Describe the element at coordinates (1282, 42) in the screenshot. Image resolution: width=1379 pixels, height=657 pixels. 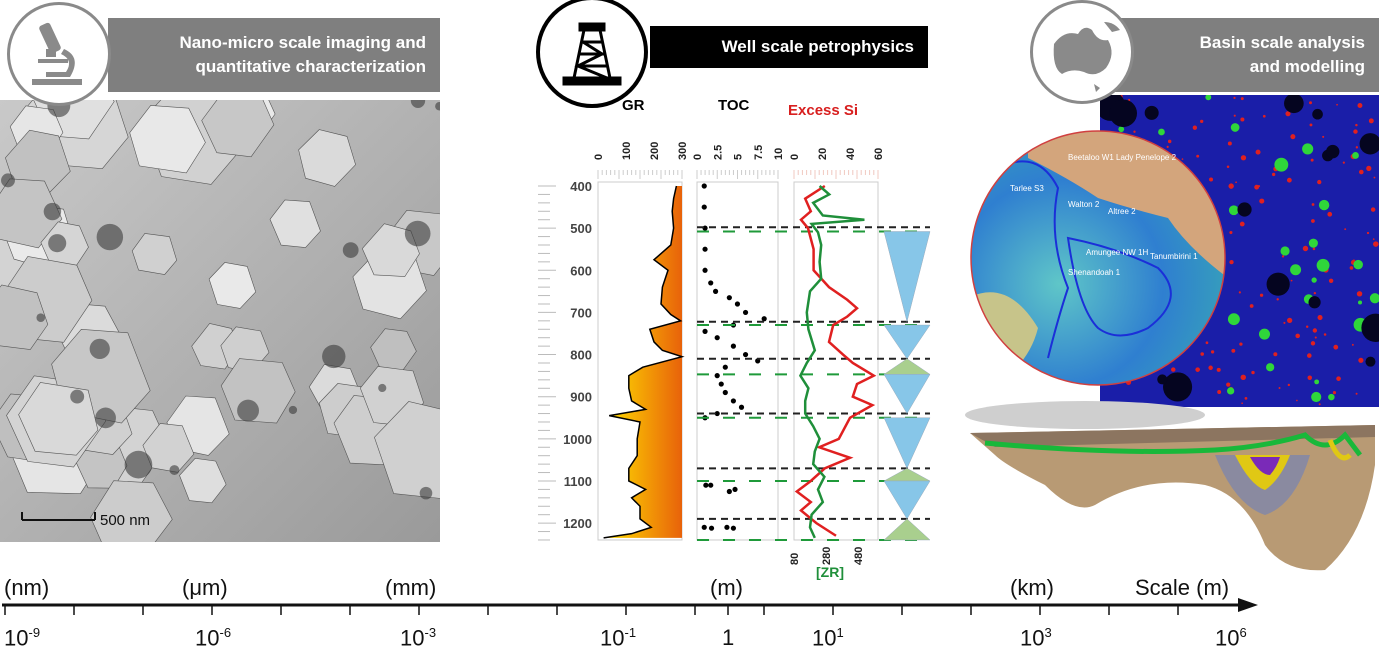
I see `basin-title-line1: Basin scale analysis` at that location.